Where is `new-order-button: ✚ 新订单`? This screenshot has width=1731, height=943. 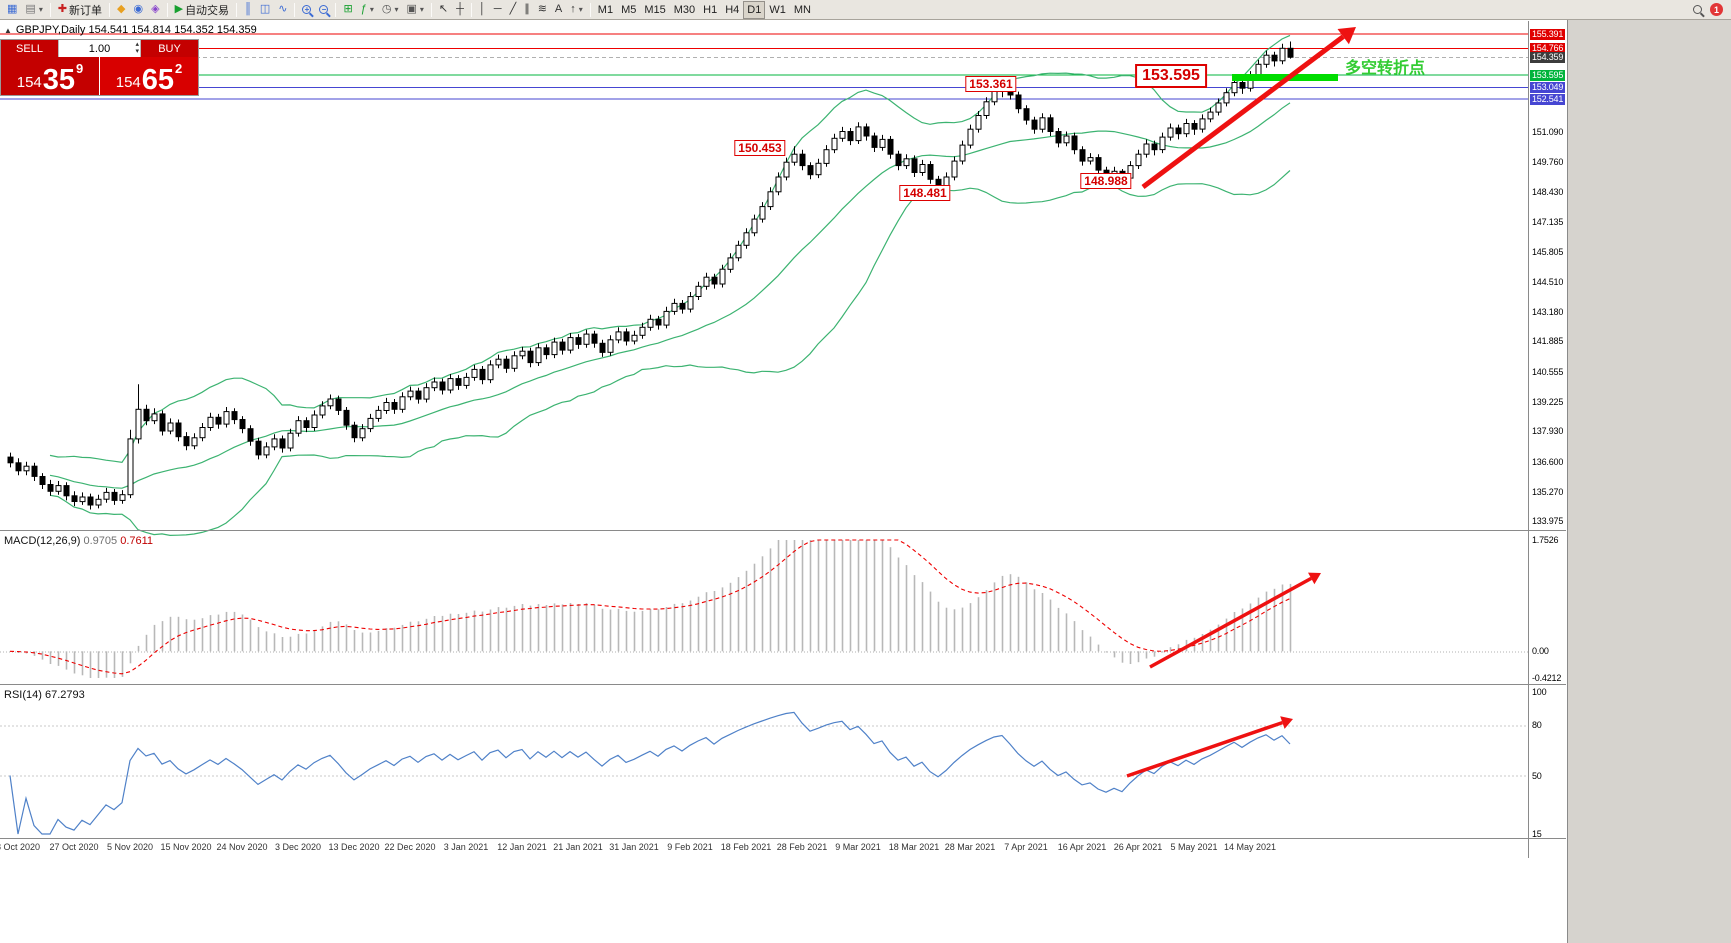 new-order-button: ✚ 新订单 is located at coordinates (80, 10).